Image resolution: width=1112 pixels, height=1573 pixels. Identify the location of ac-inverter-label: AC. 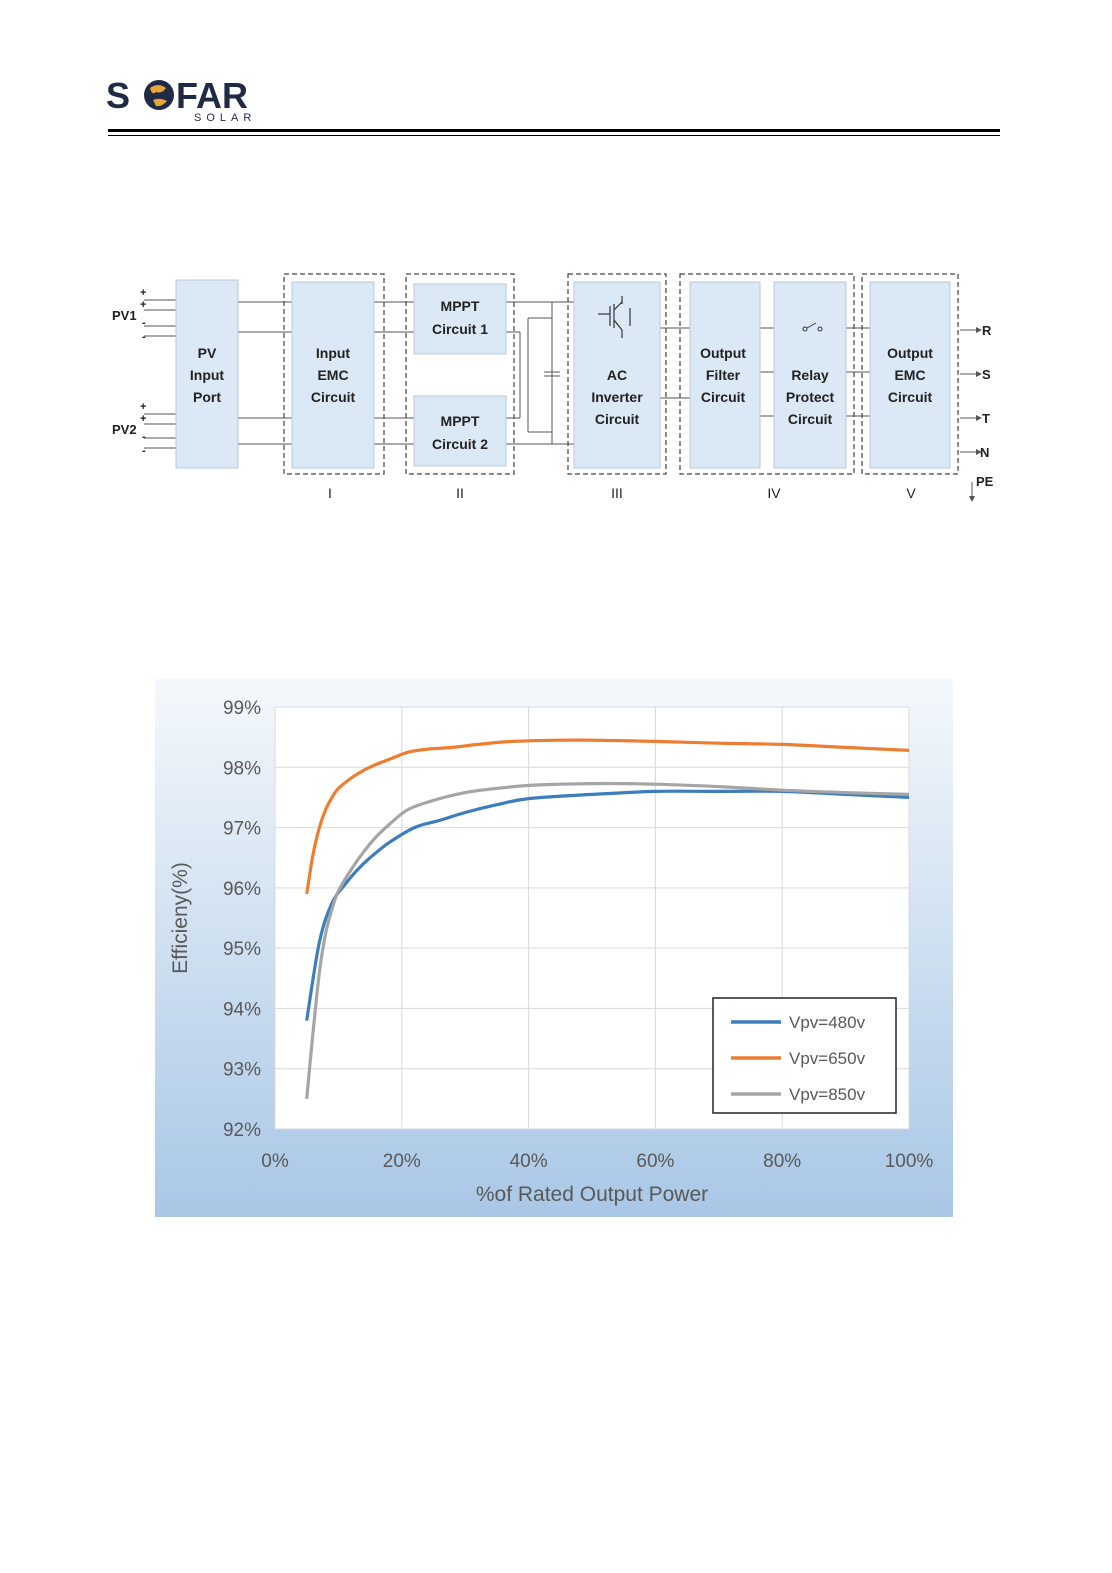
(617, 375).